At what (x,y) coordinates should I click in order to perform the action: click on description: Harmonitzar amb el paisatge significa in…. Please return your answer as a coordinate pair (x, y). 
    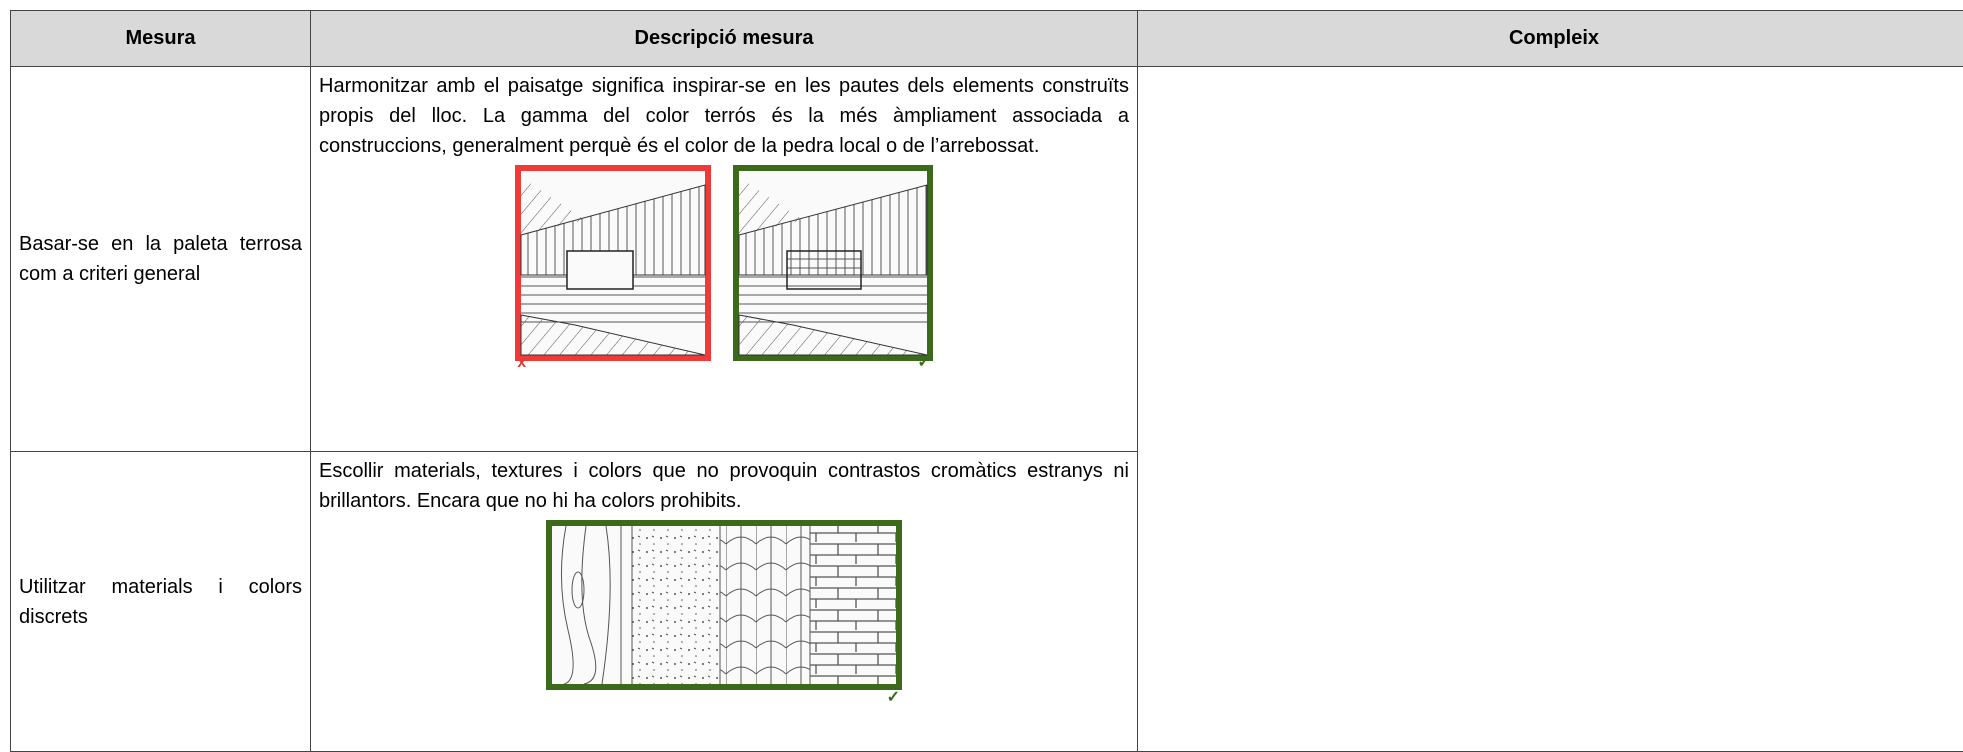
    Looking at the image, I should click on (724, 116).